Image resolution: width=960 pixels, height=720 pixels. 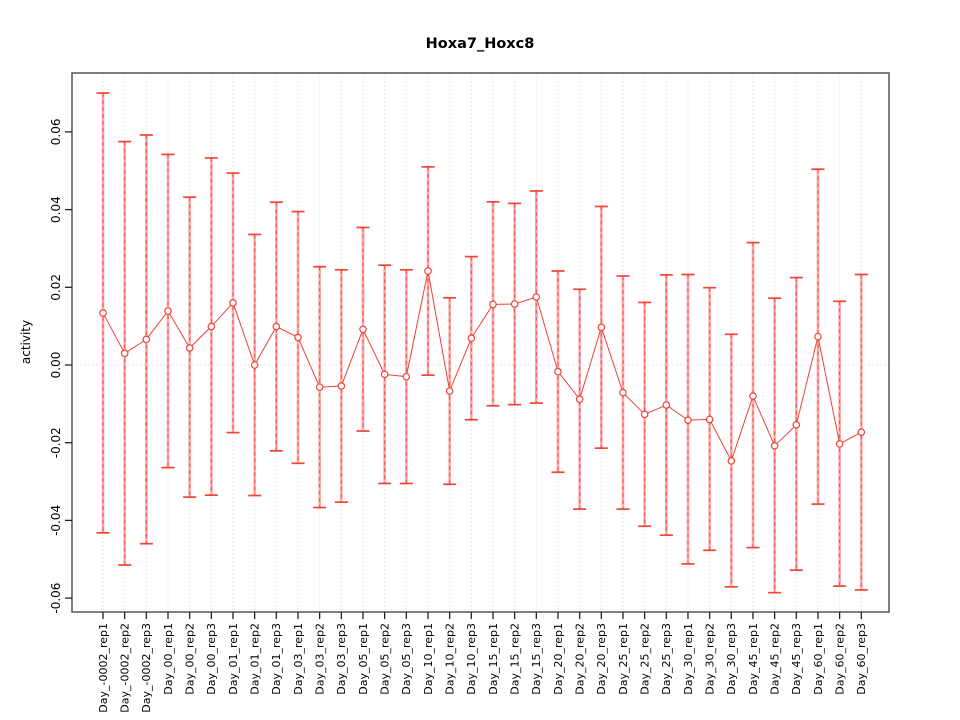 What do you see at coordinates (558, 659) in the screenshot?
I see `x-tick-label: Day_20_rep1` at bounding box center [558, 659].